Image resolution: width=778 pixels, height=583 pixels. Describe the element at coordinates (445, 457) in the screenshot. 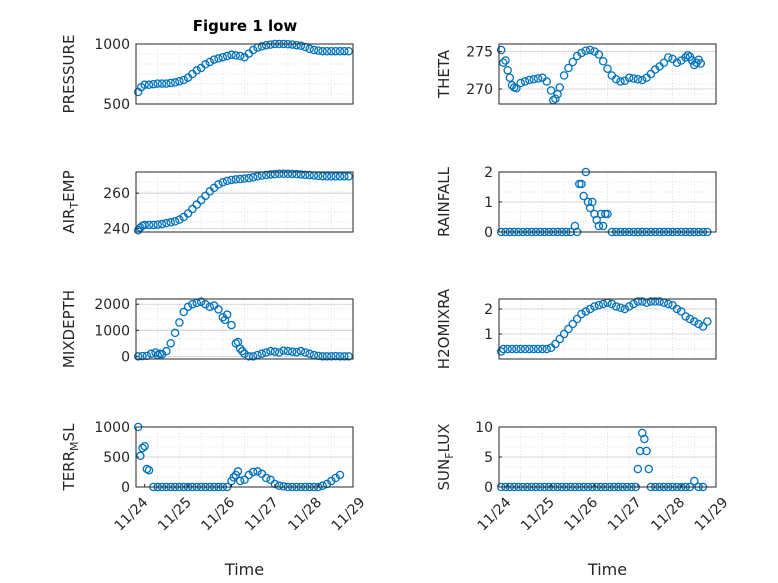

I see `y-axis-label: SUNFLUX` at that location.